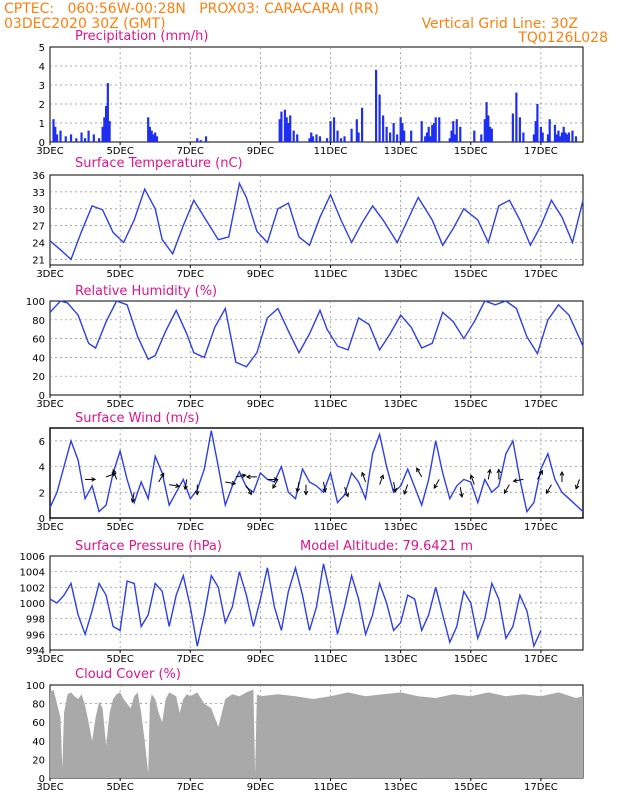 The image size is (618, 800). I want to click on panel-2-ytick: 30, so click(38, 210).